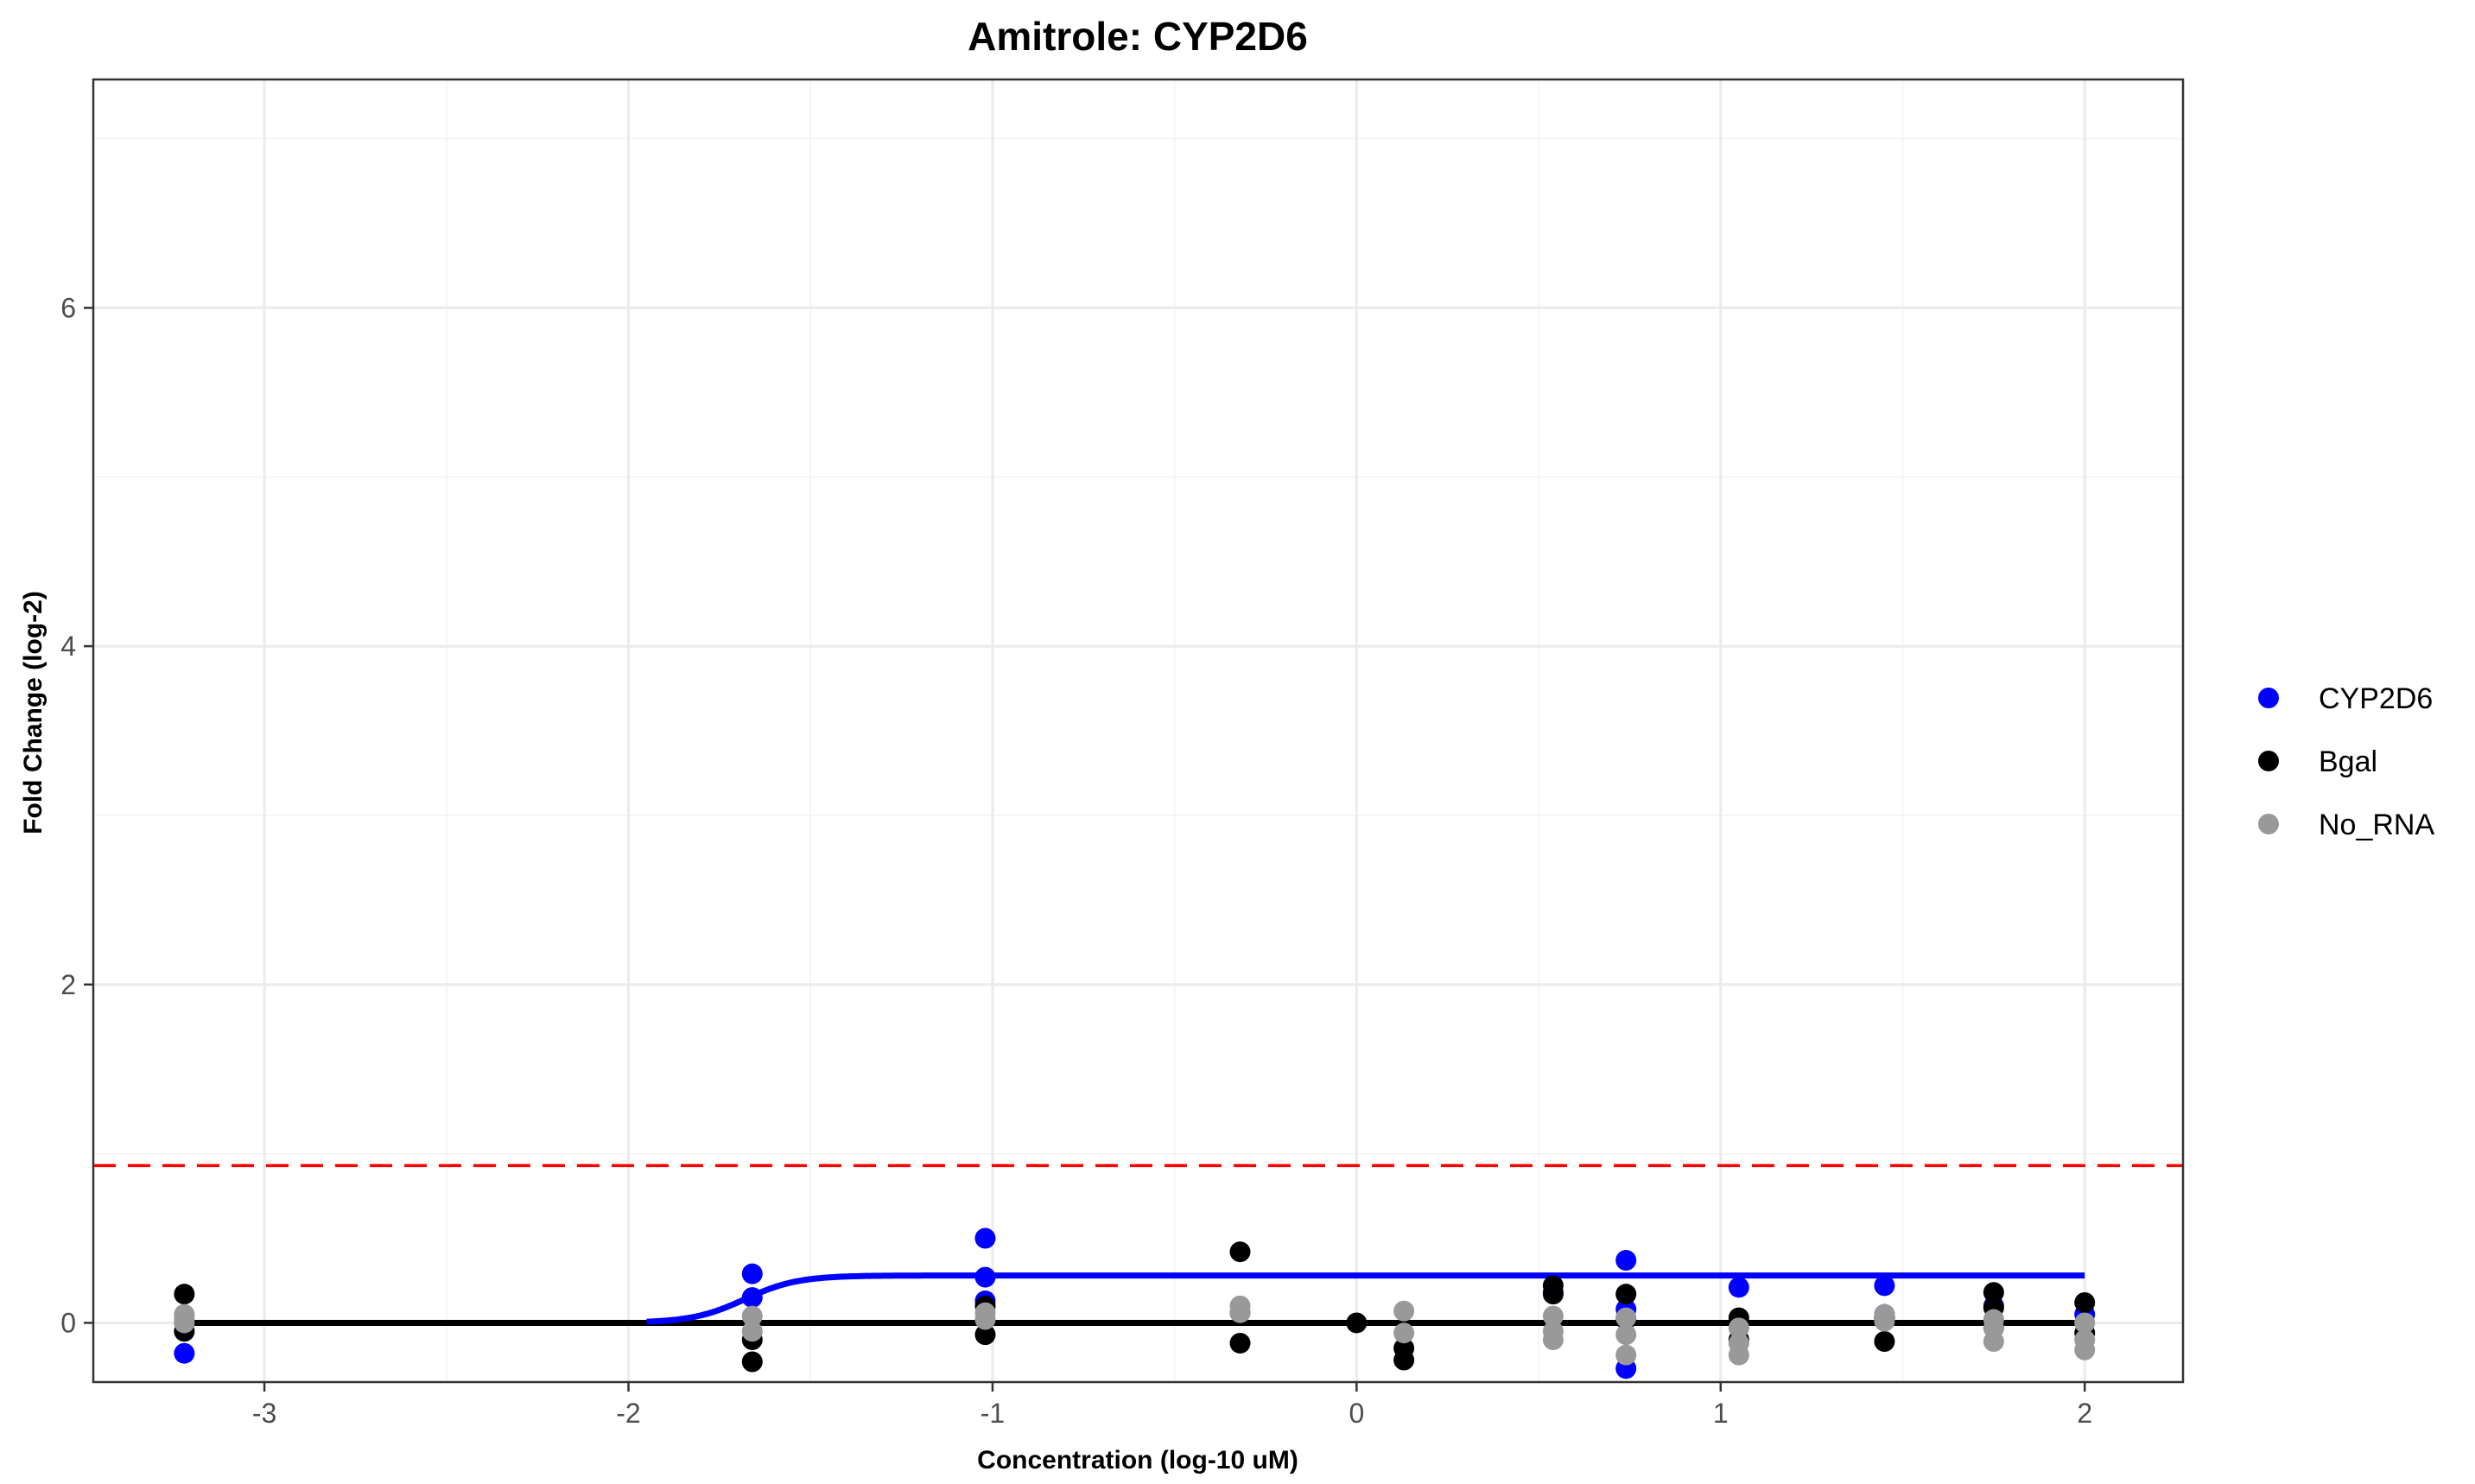 This screenshot has height=1484, width=2475. Describe the element at coordinates (1137, 1460) in the screenshot. I see `x-axis-title: Concentration (log-10 uM)` at that location.